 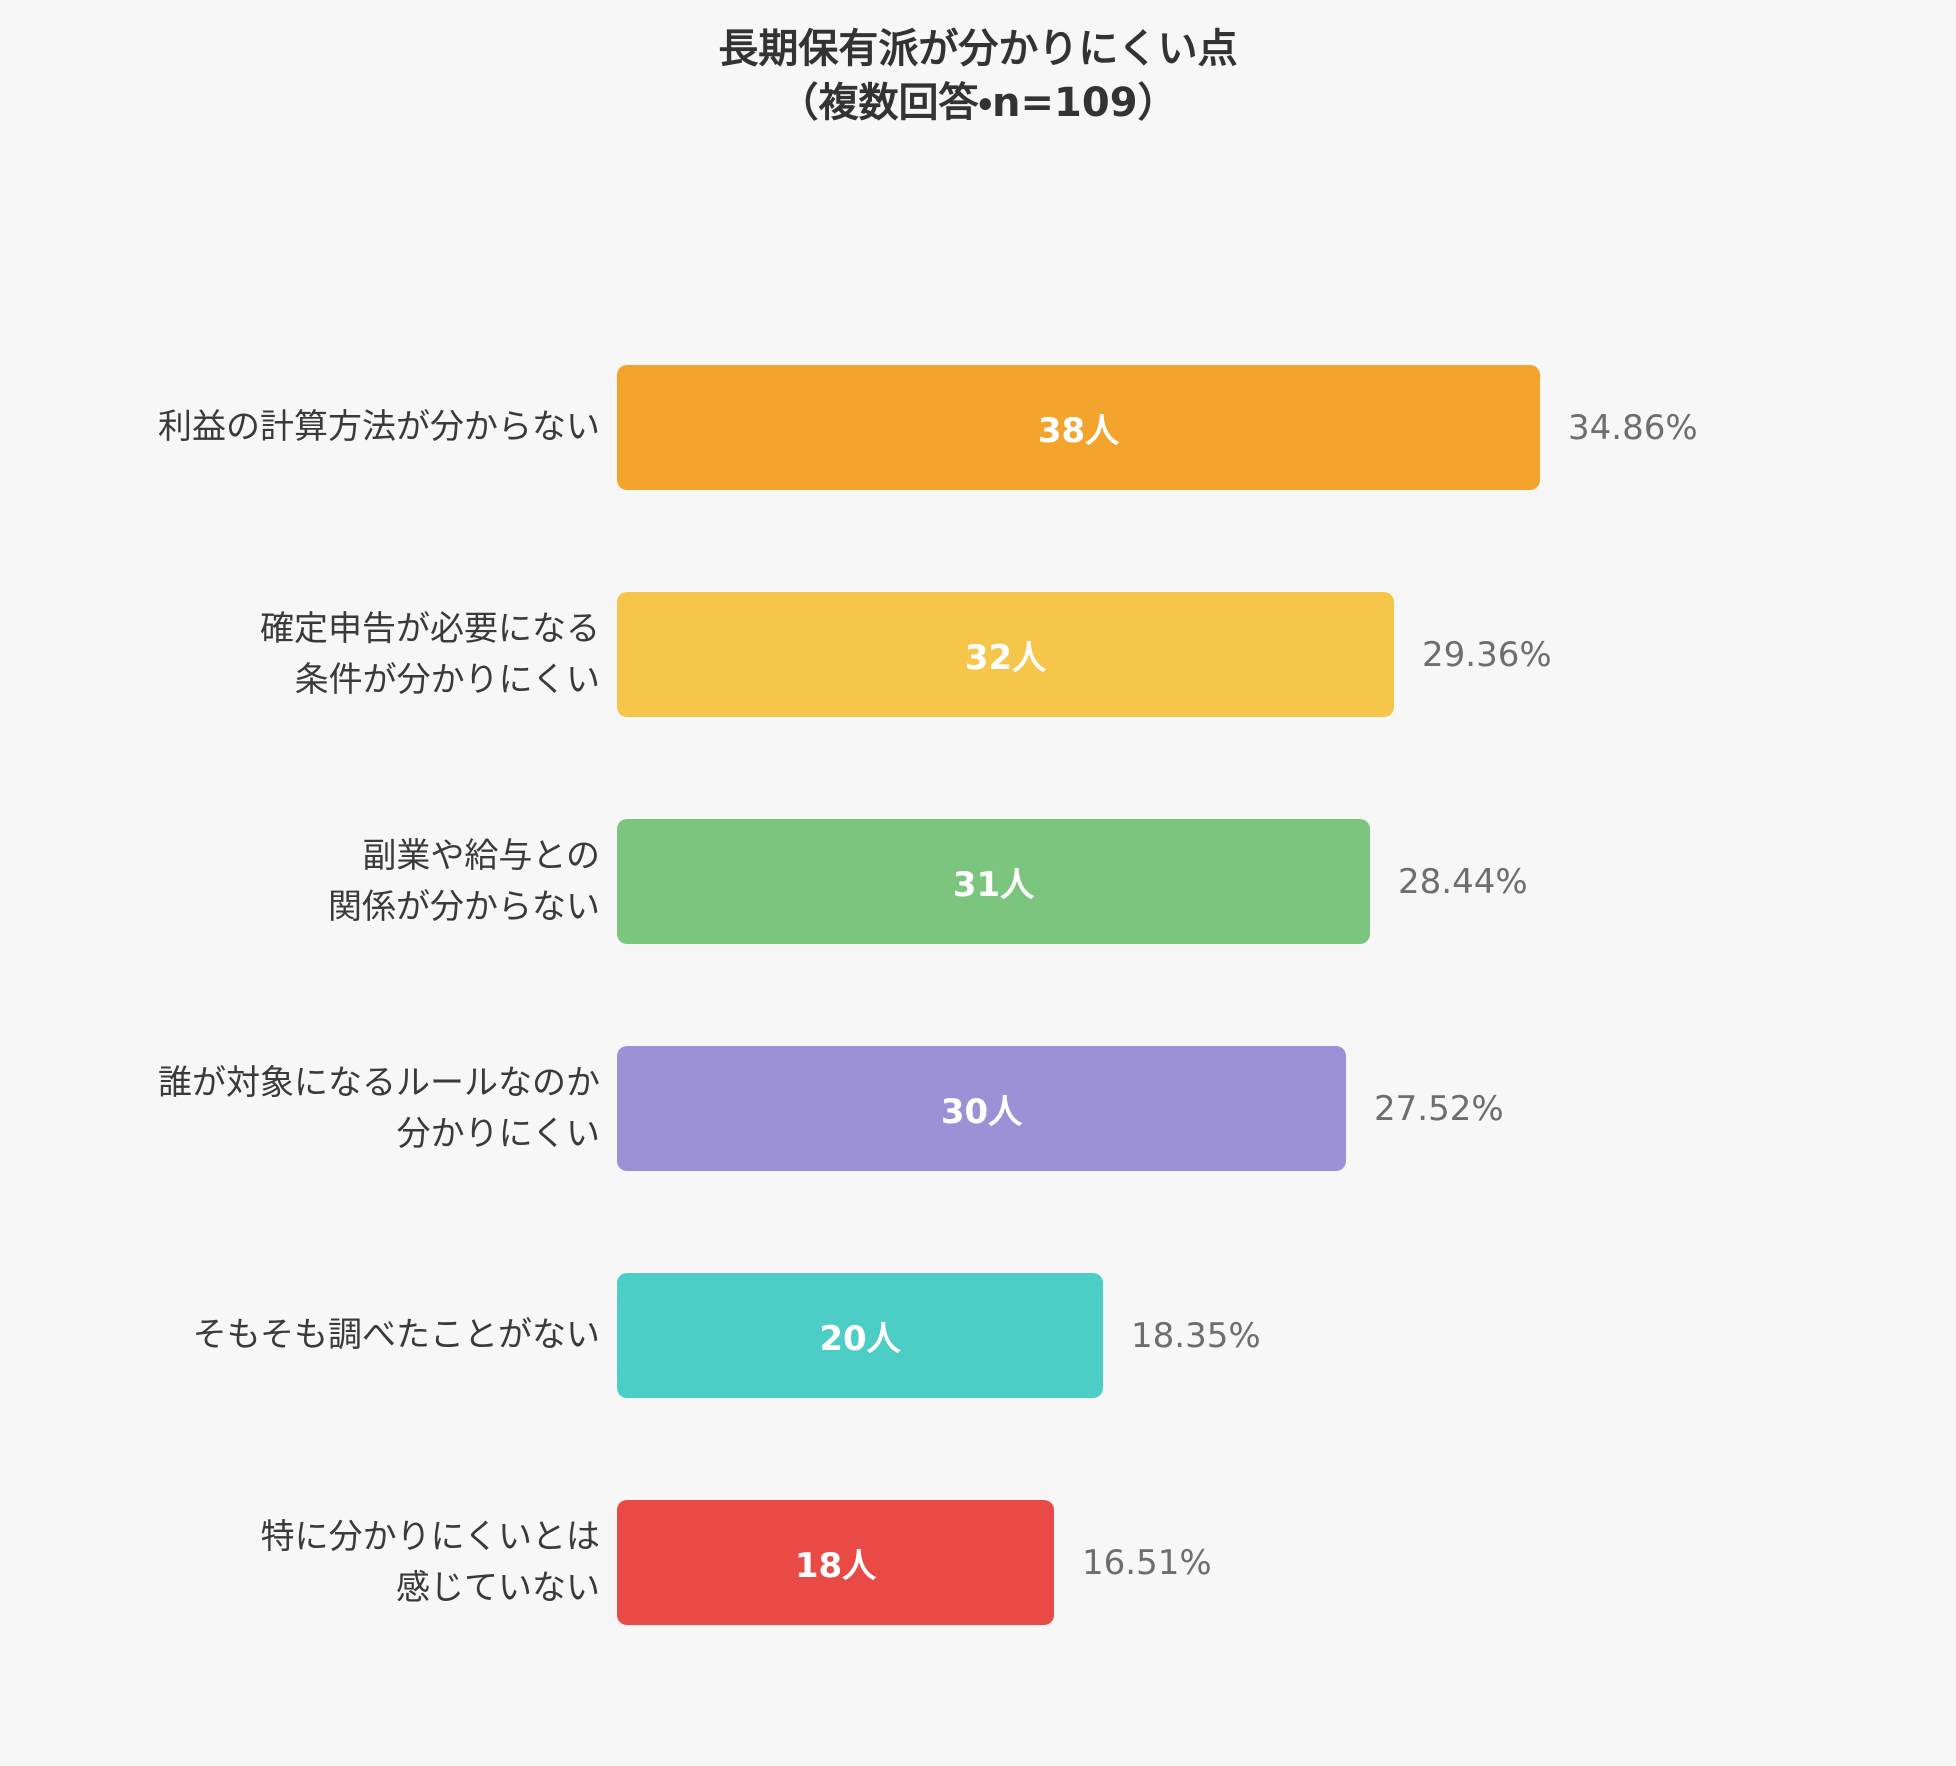 I want to click on bar-row: 利益の計算方法が分からない 38人 34.86%, so click(x=978, y=427).